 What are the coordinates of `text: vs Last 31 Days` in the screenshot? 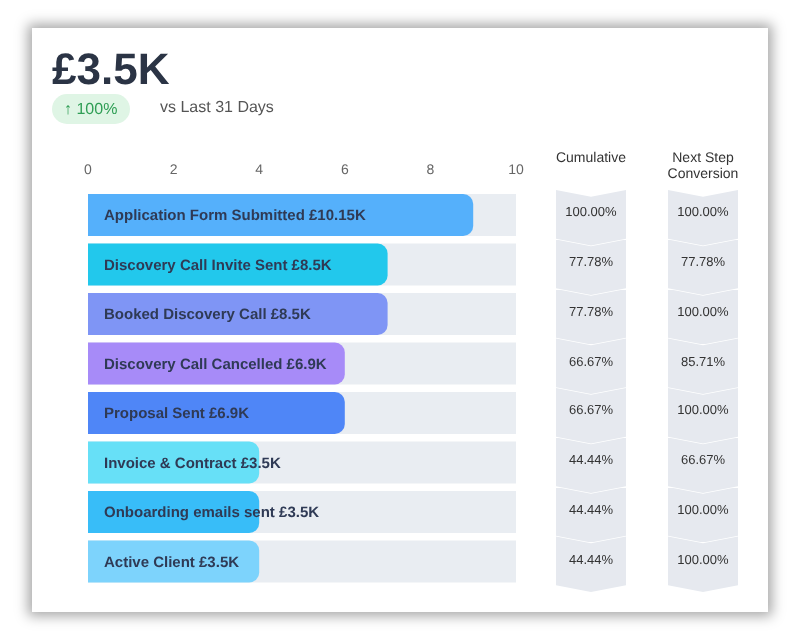 It's located at (217, 107).